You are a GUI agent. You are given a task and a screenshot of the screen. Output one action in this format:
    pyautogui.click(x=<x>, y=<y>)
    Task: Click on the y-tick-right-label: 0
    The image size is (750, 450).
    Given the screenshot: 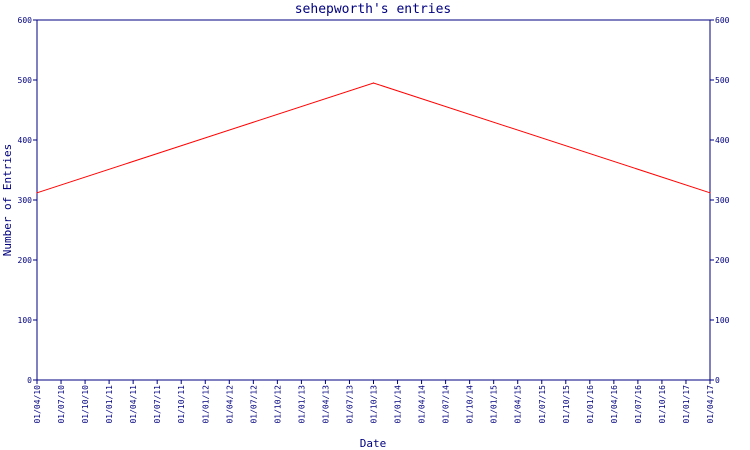 What is the action you would take?
    pyautogui.click(x=717, y=380)
    